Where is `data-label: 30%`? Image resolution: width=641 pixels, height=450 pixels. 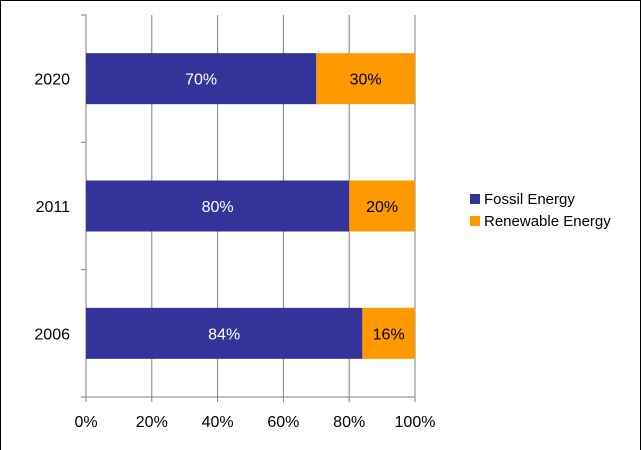 data-label: 30% is located at coordinates (366, 80).